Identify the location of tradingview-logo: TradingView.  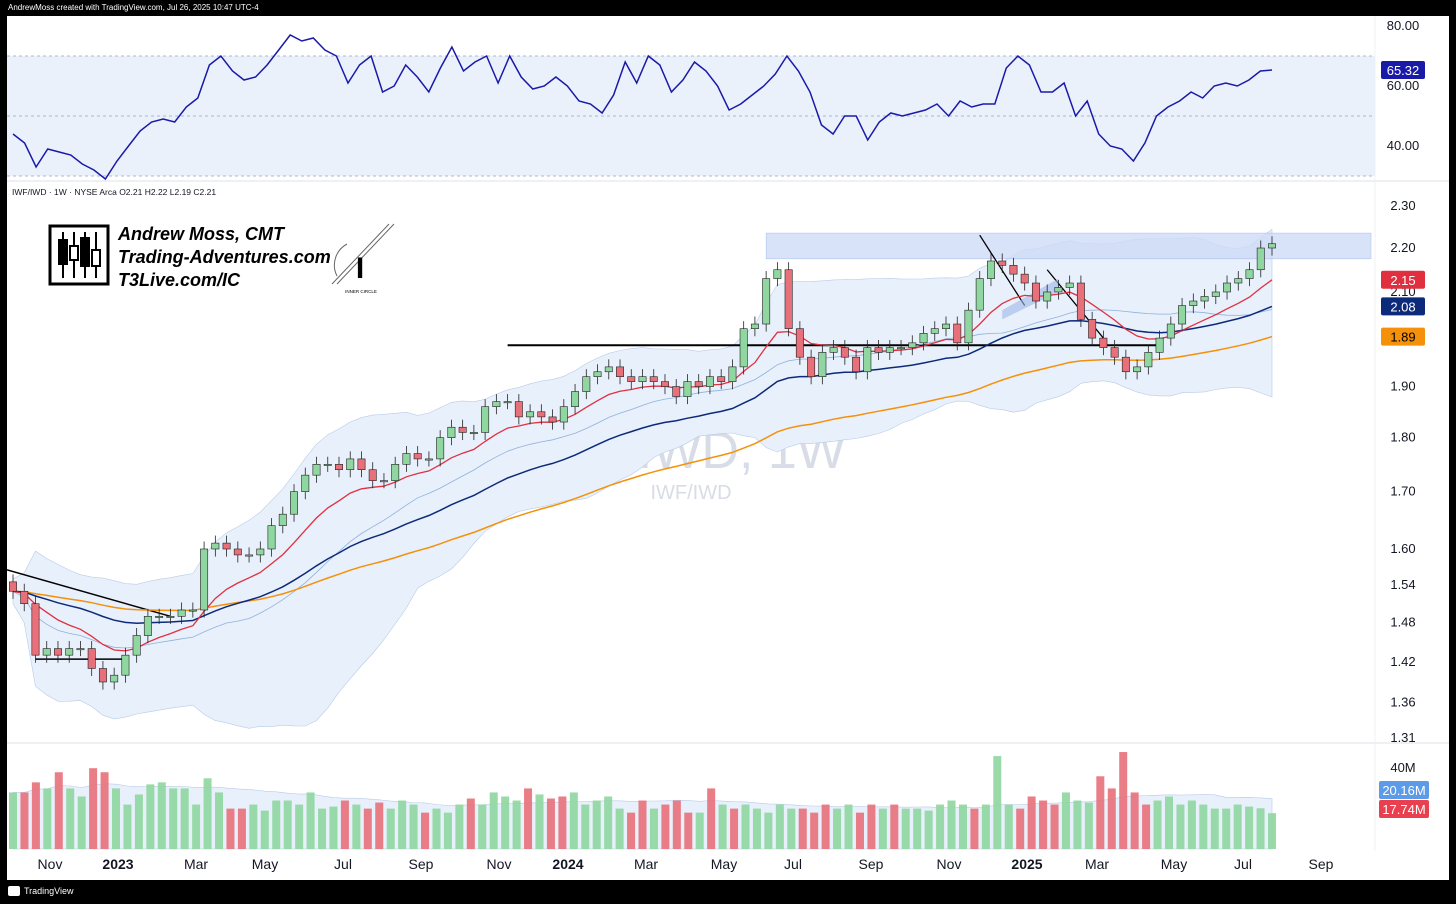
(41, 891).